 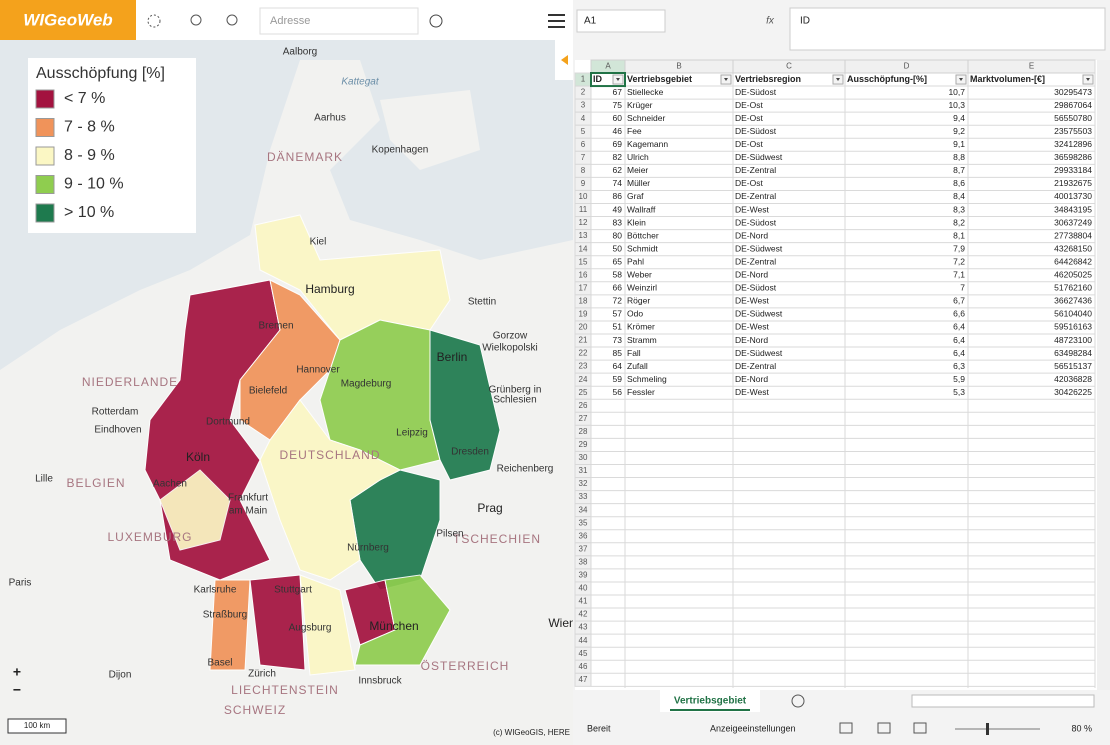 I want to click on cell: 63498284, so click(x=1073, y=353).